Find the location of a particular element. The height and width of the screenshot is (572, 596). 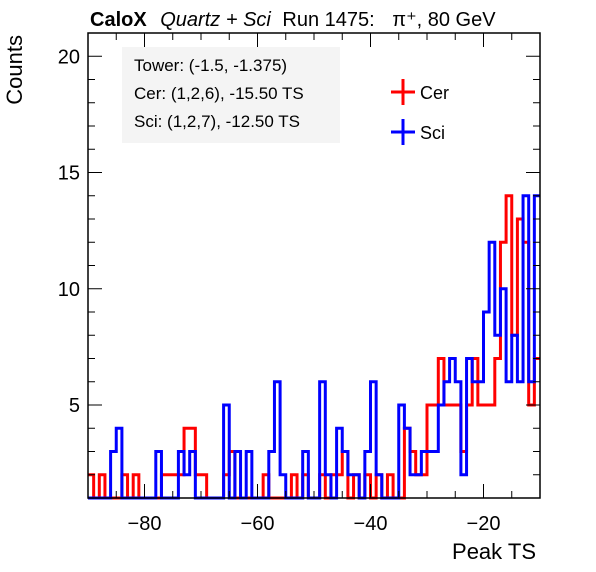

legend-sci-label: Sci is located at coordinates (432, 133).